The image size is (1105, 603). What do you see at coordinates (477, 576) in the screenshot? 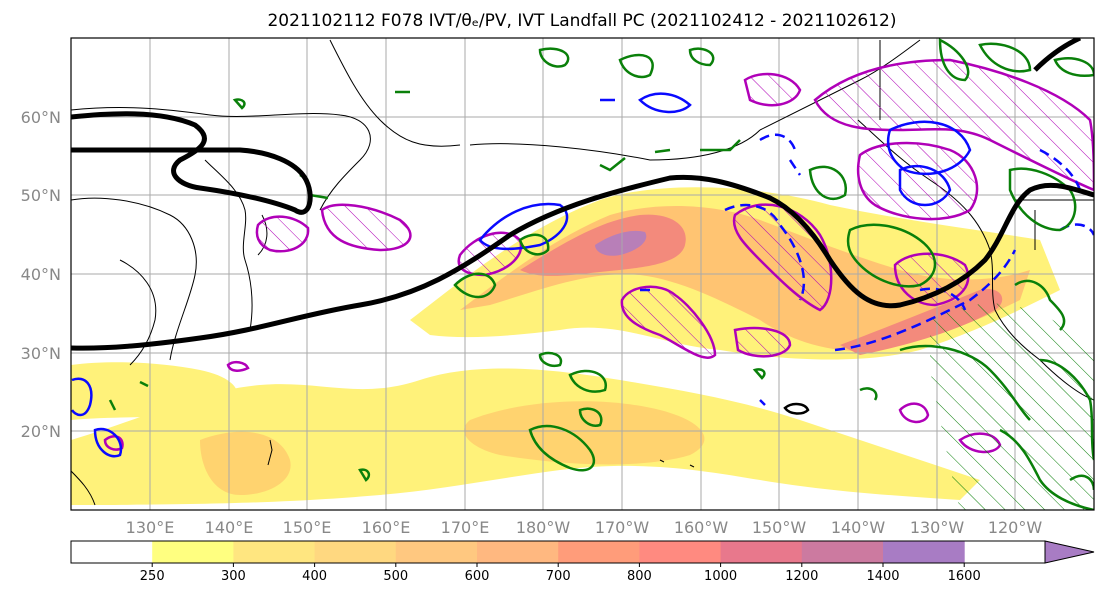
I see `colorbar-tick-label: 600` at bounding box center [477, 576].